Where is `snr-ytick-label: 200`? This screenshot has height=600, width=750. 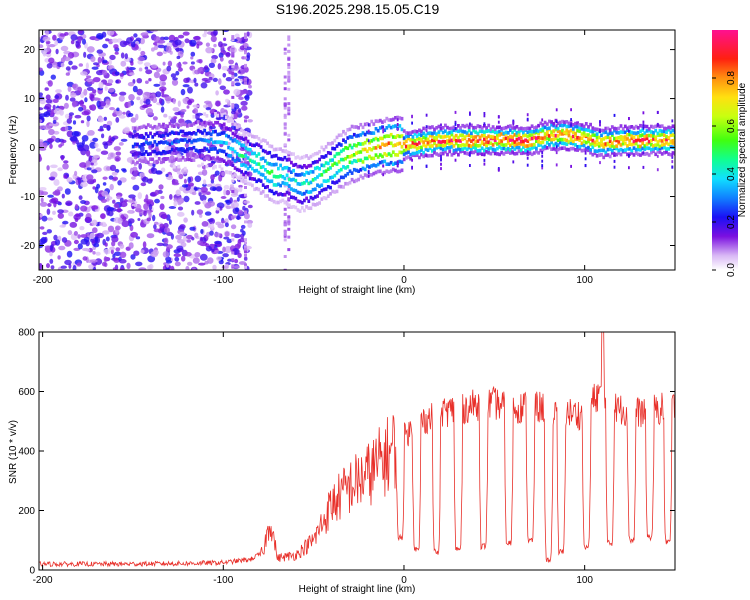
snr-ytick-label: 200 is located at coordinates (26, 511).